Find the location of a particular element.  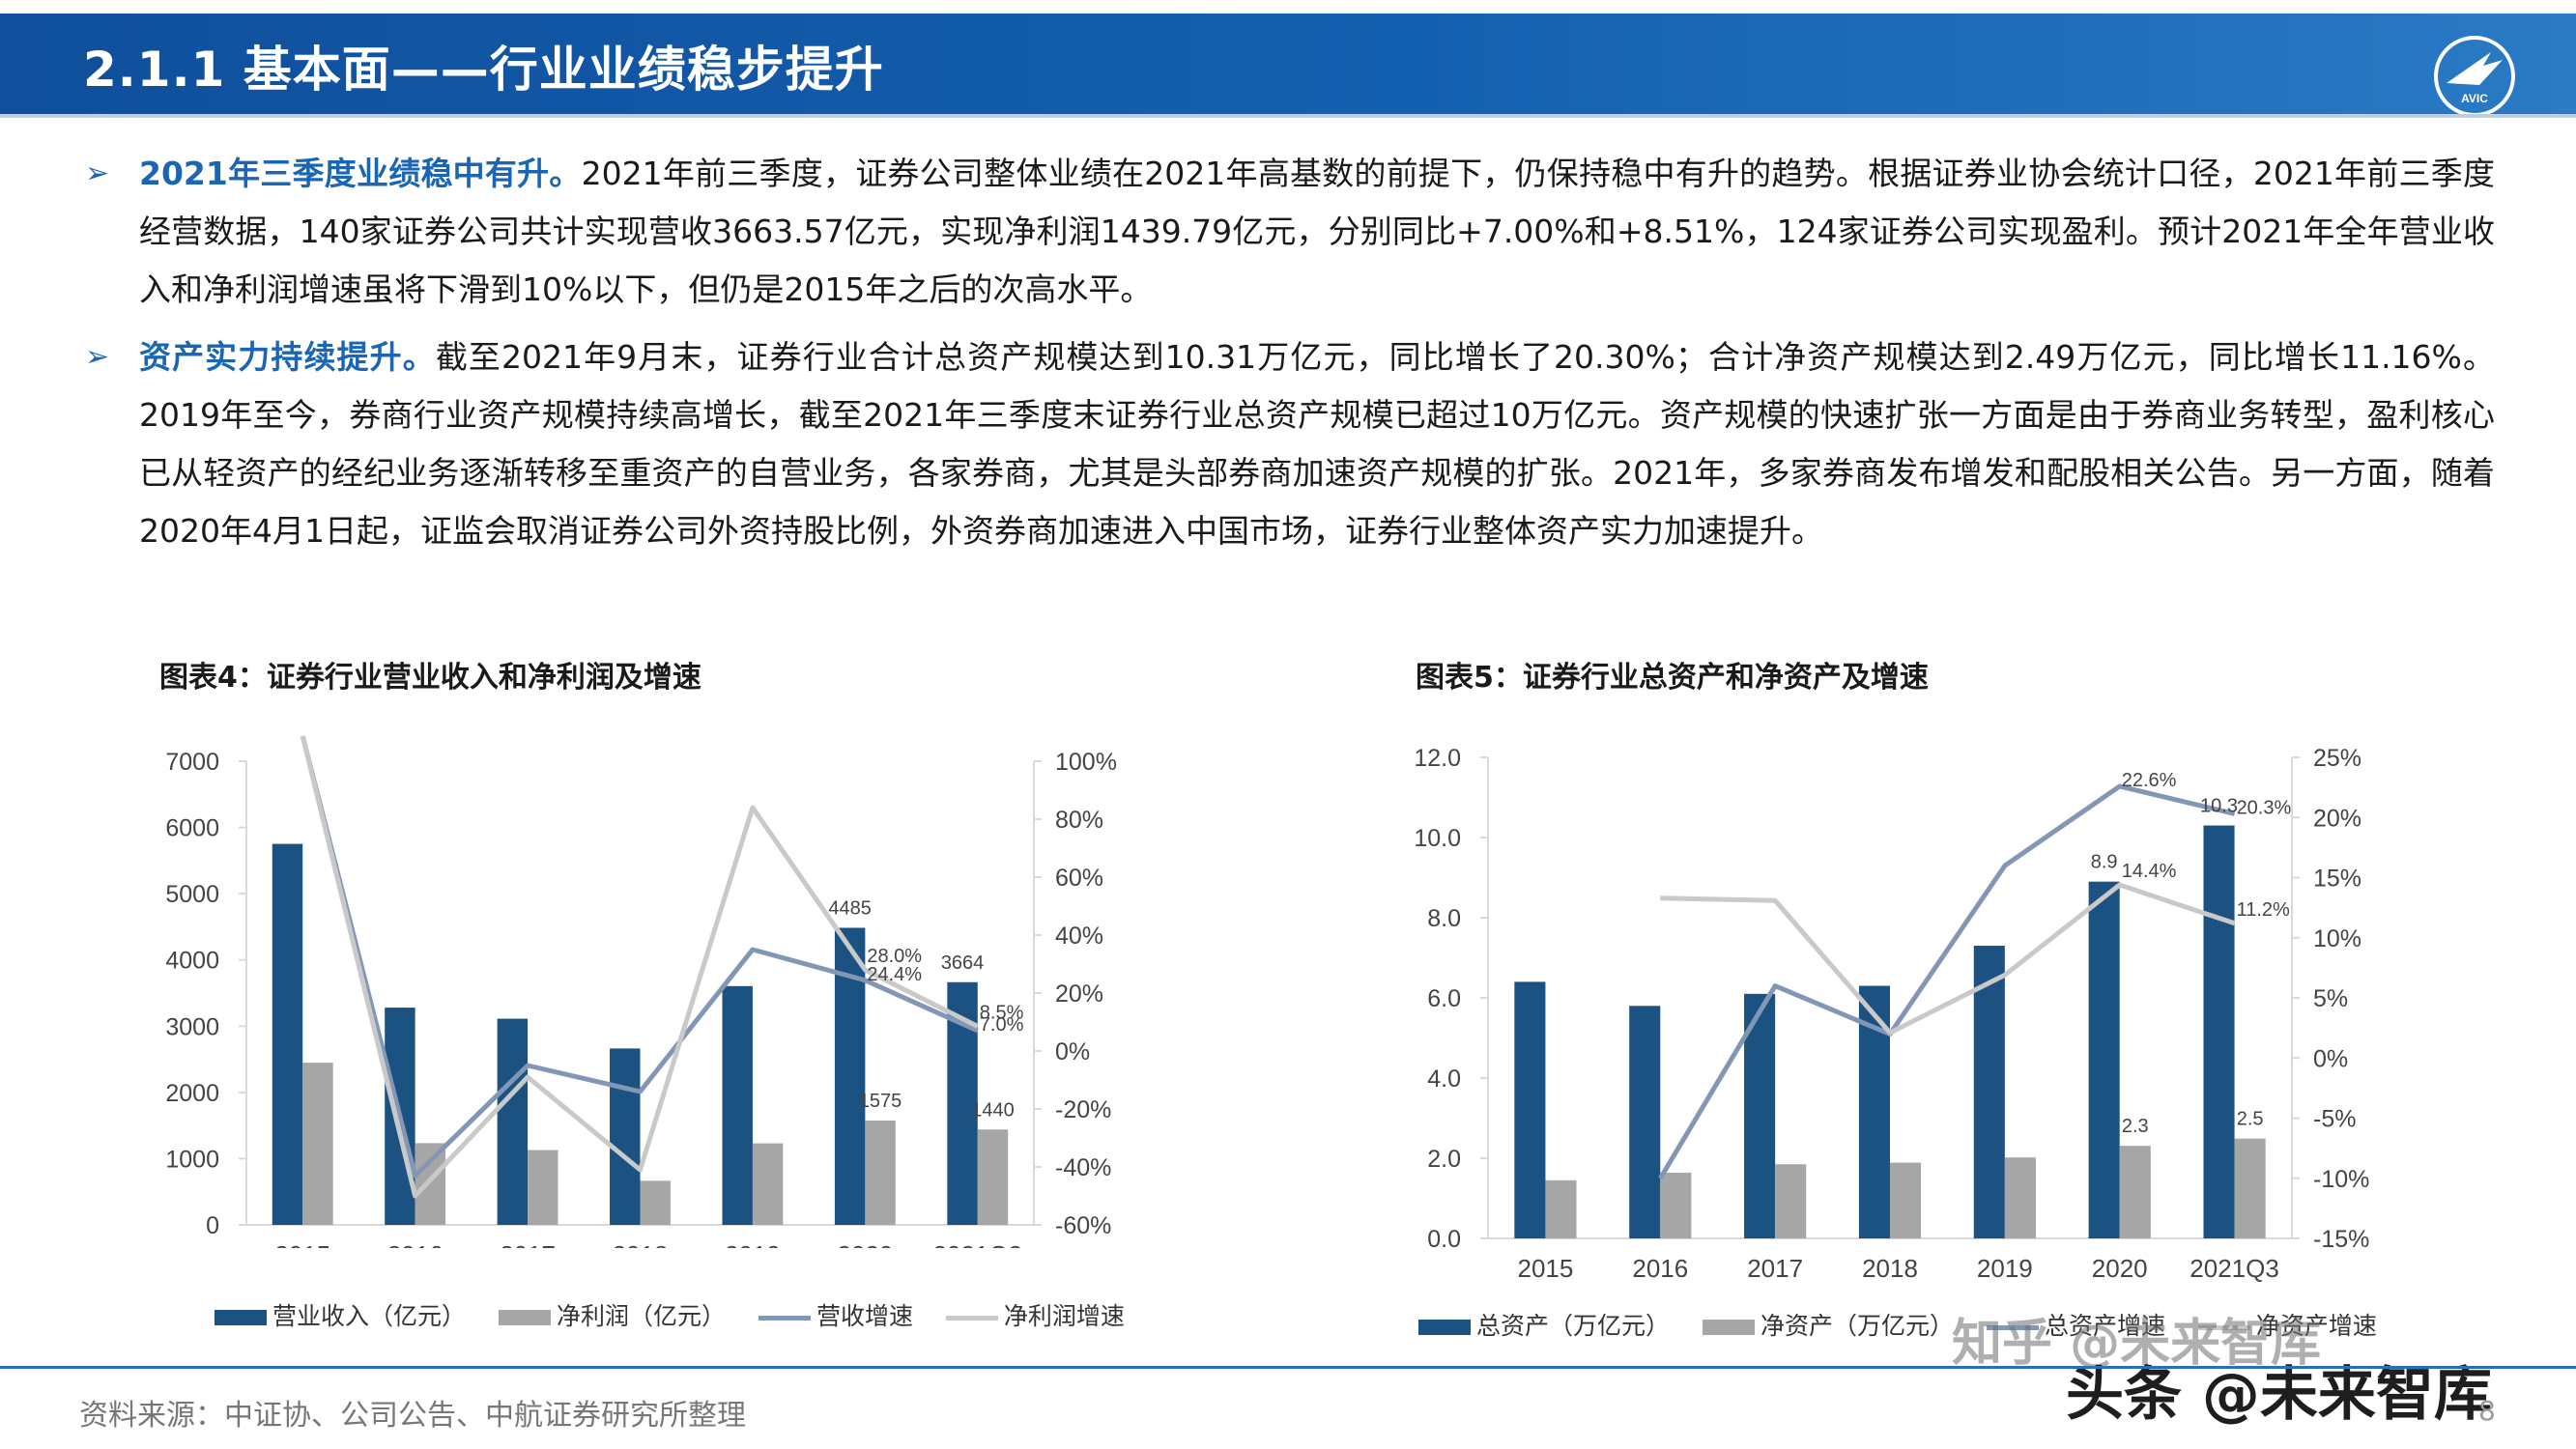

y-tick-label-left: 7000 is located at coordinates (192, 762).